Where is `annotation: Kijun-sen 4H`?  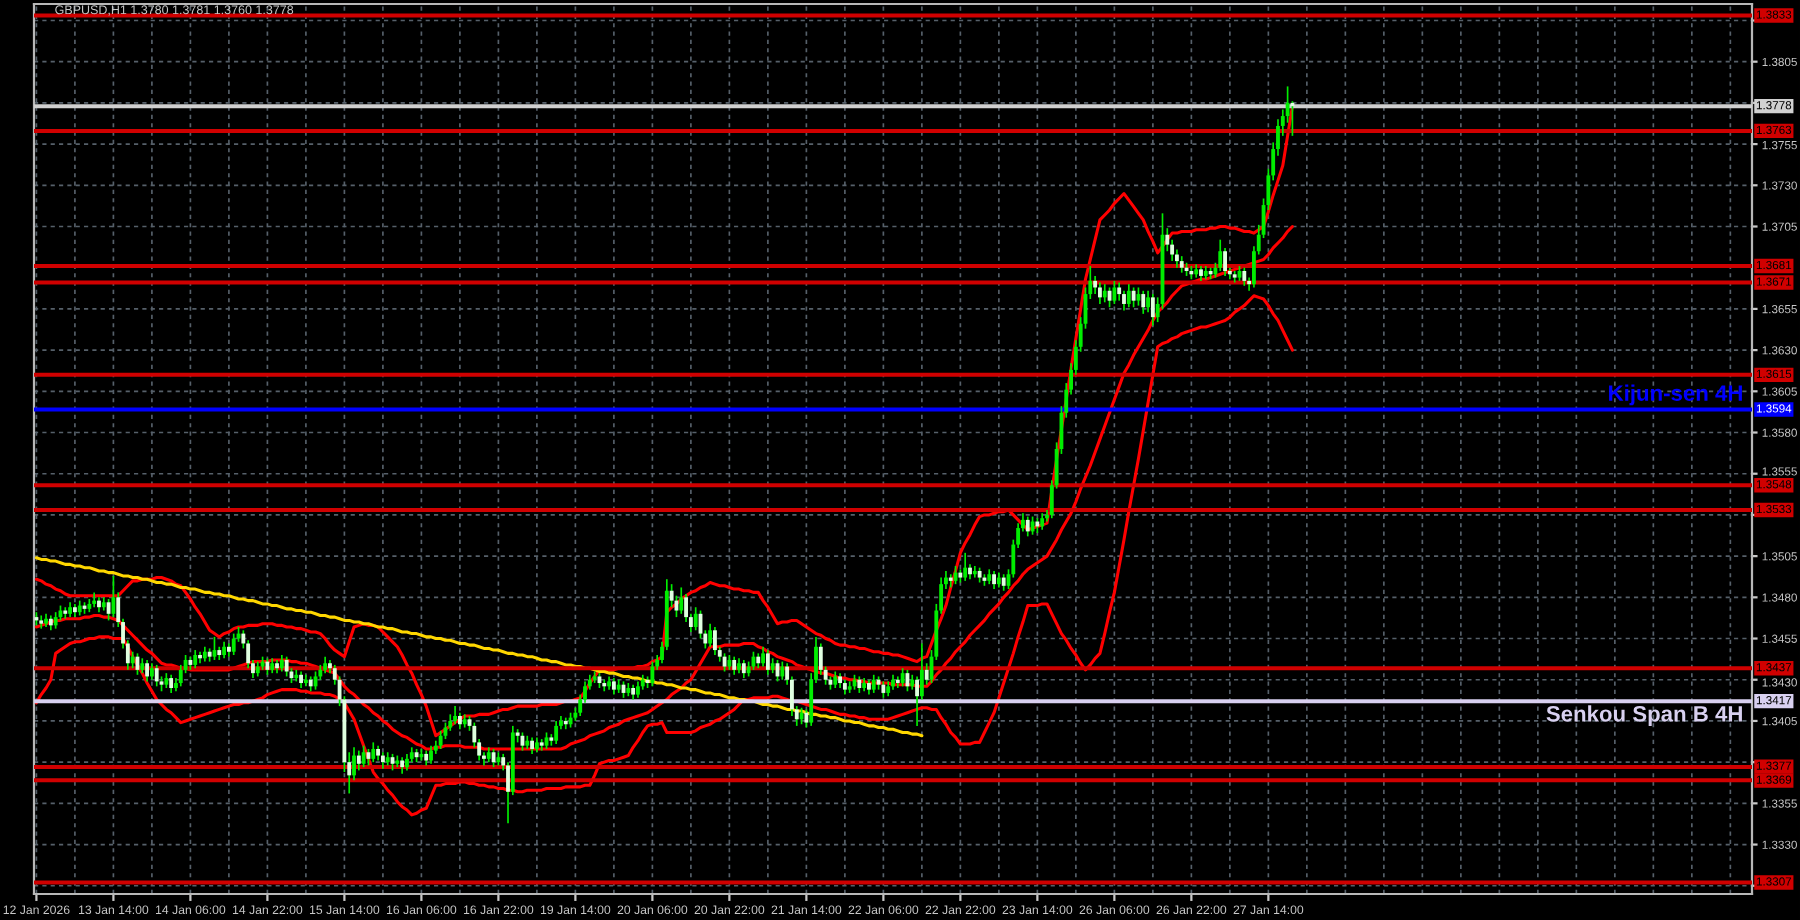
annotation: Kijun-sen 4H is located at coordinates (1675, 395).